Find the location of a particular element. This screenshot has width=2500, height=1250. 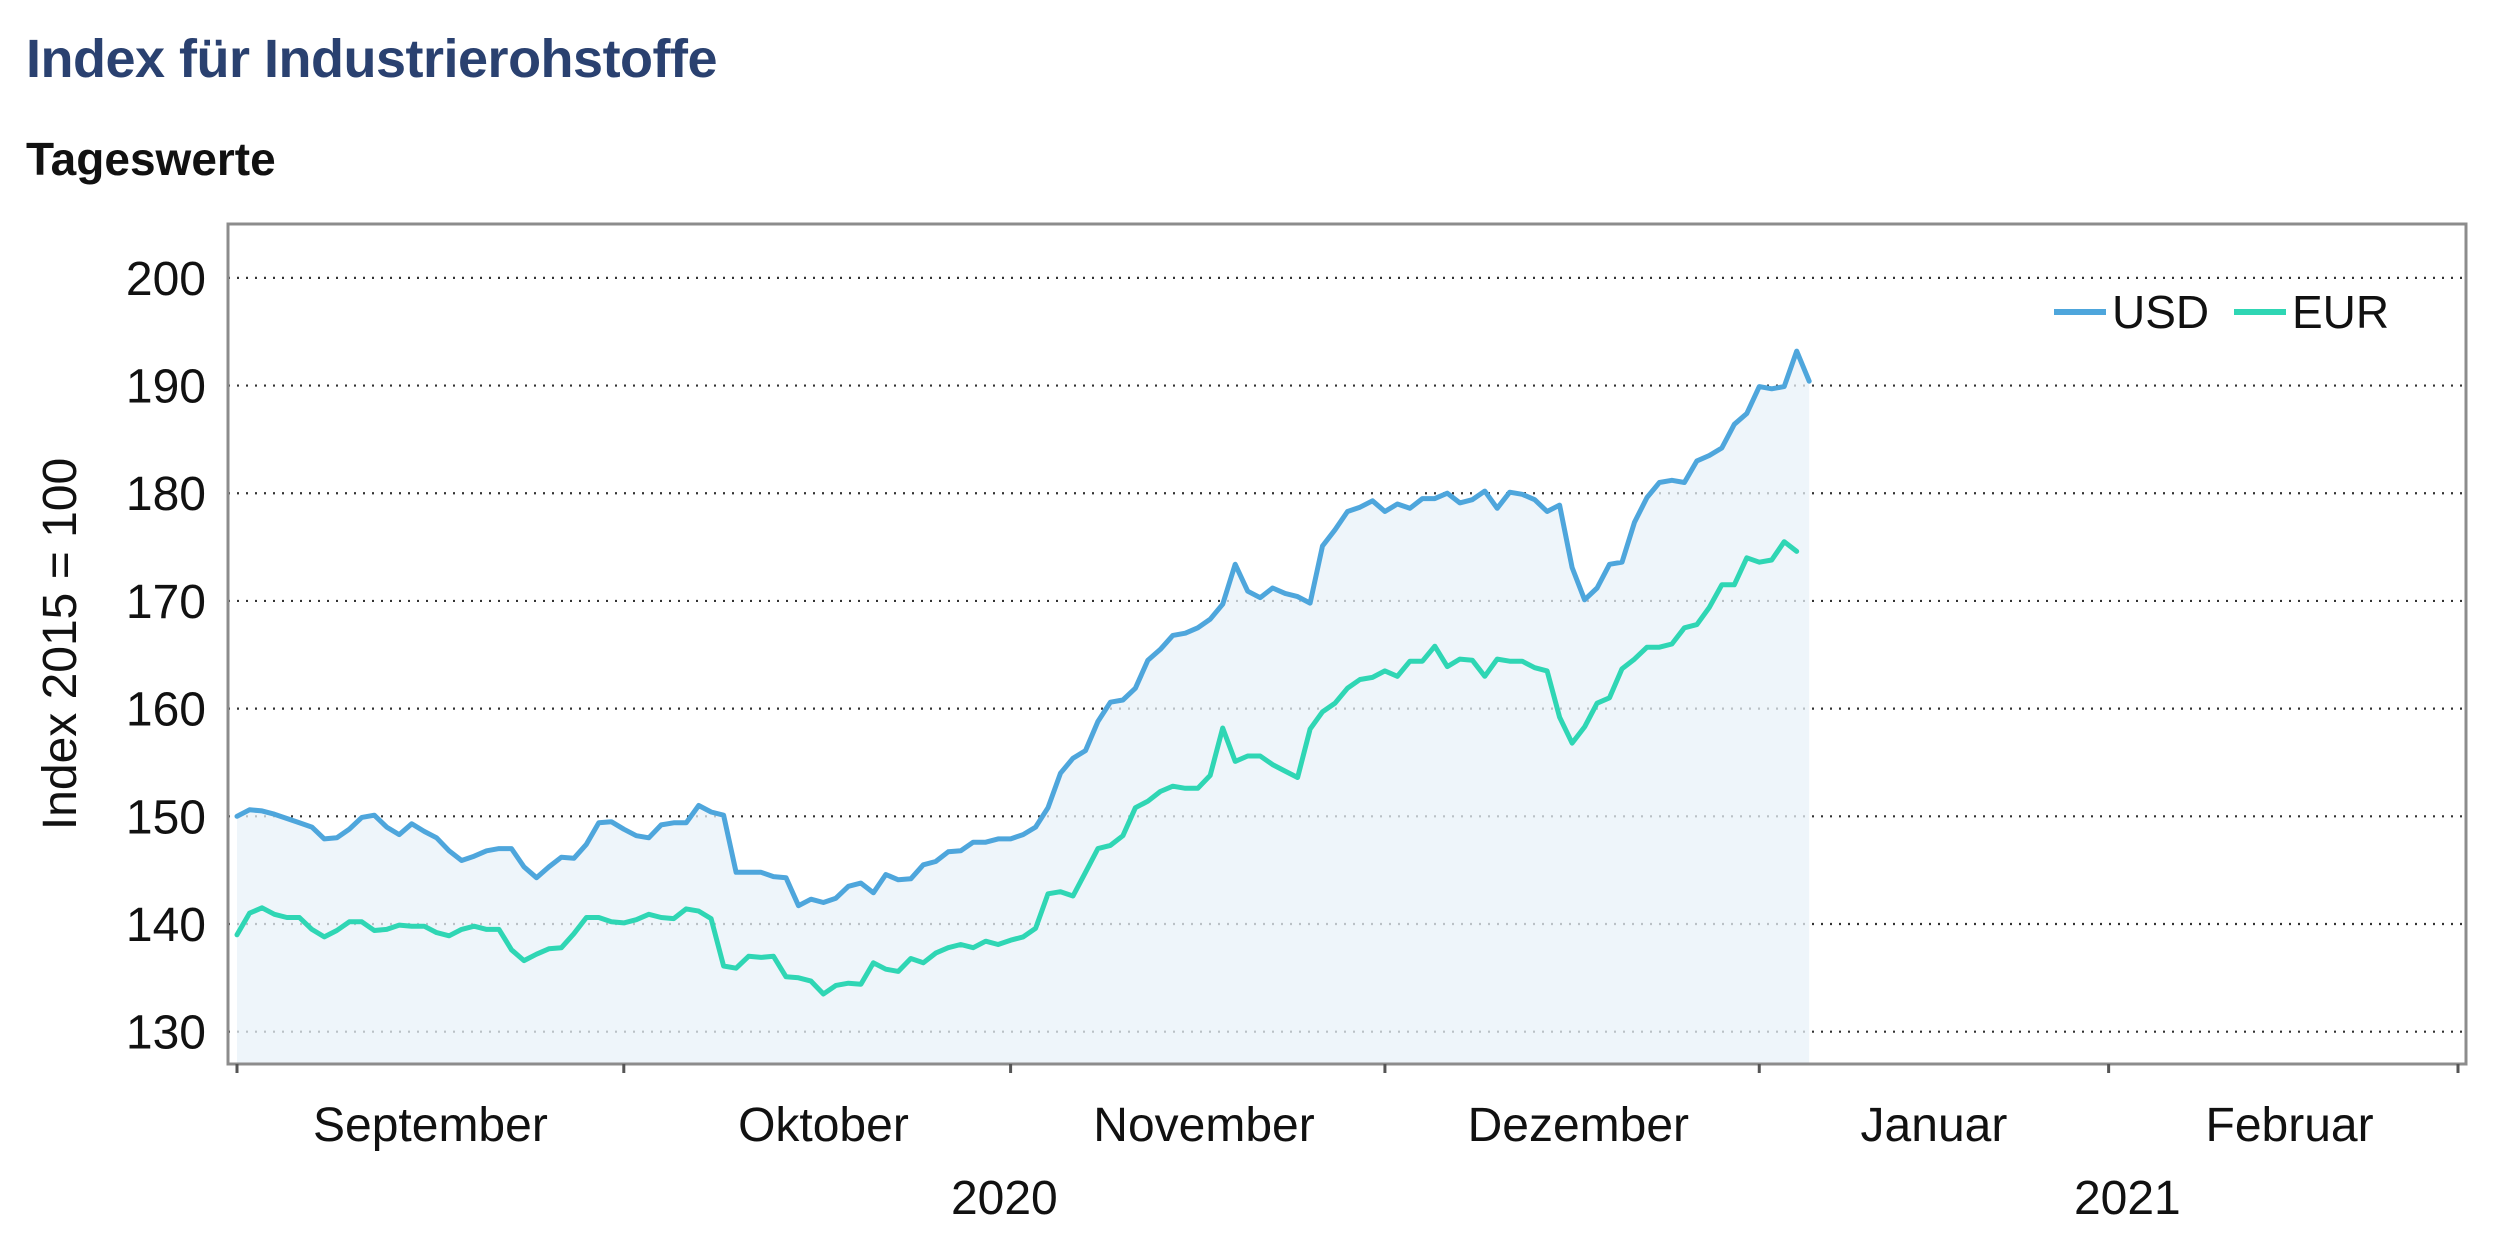

x-tick-label: Februar is located at coordinates (2290, 1125).